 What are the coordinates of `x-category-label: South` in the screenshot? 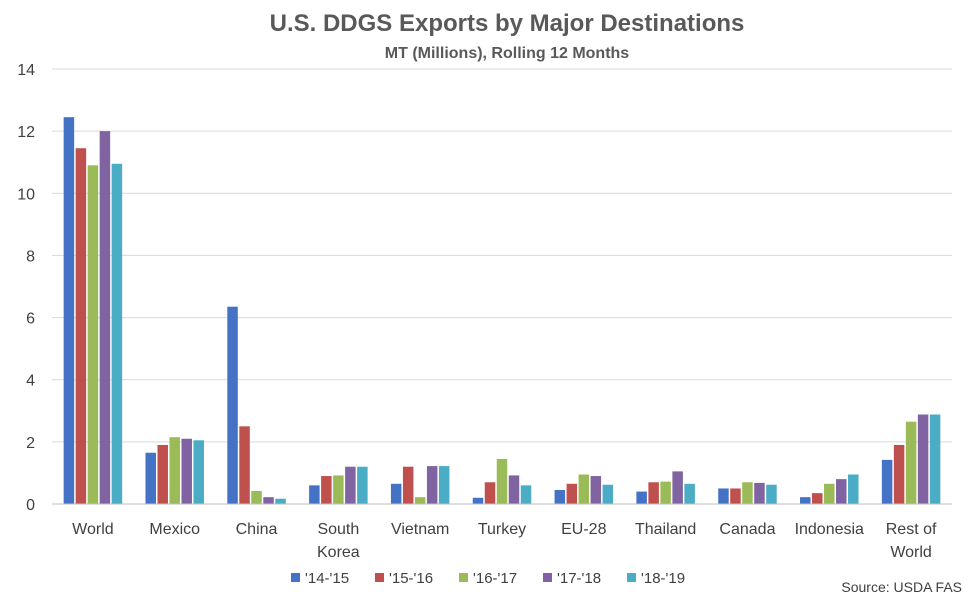 It's located at (338, 529).